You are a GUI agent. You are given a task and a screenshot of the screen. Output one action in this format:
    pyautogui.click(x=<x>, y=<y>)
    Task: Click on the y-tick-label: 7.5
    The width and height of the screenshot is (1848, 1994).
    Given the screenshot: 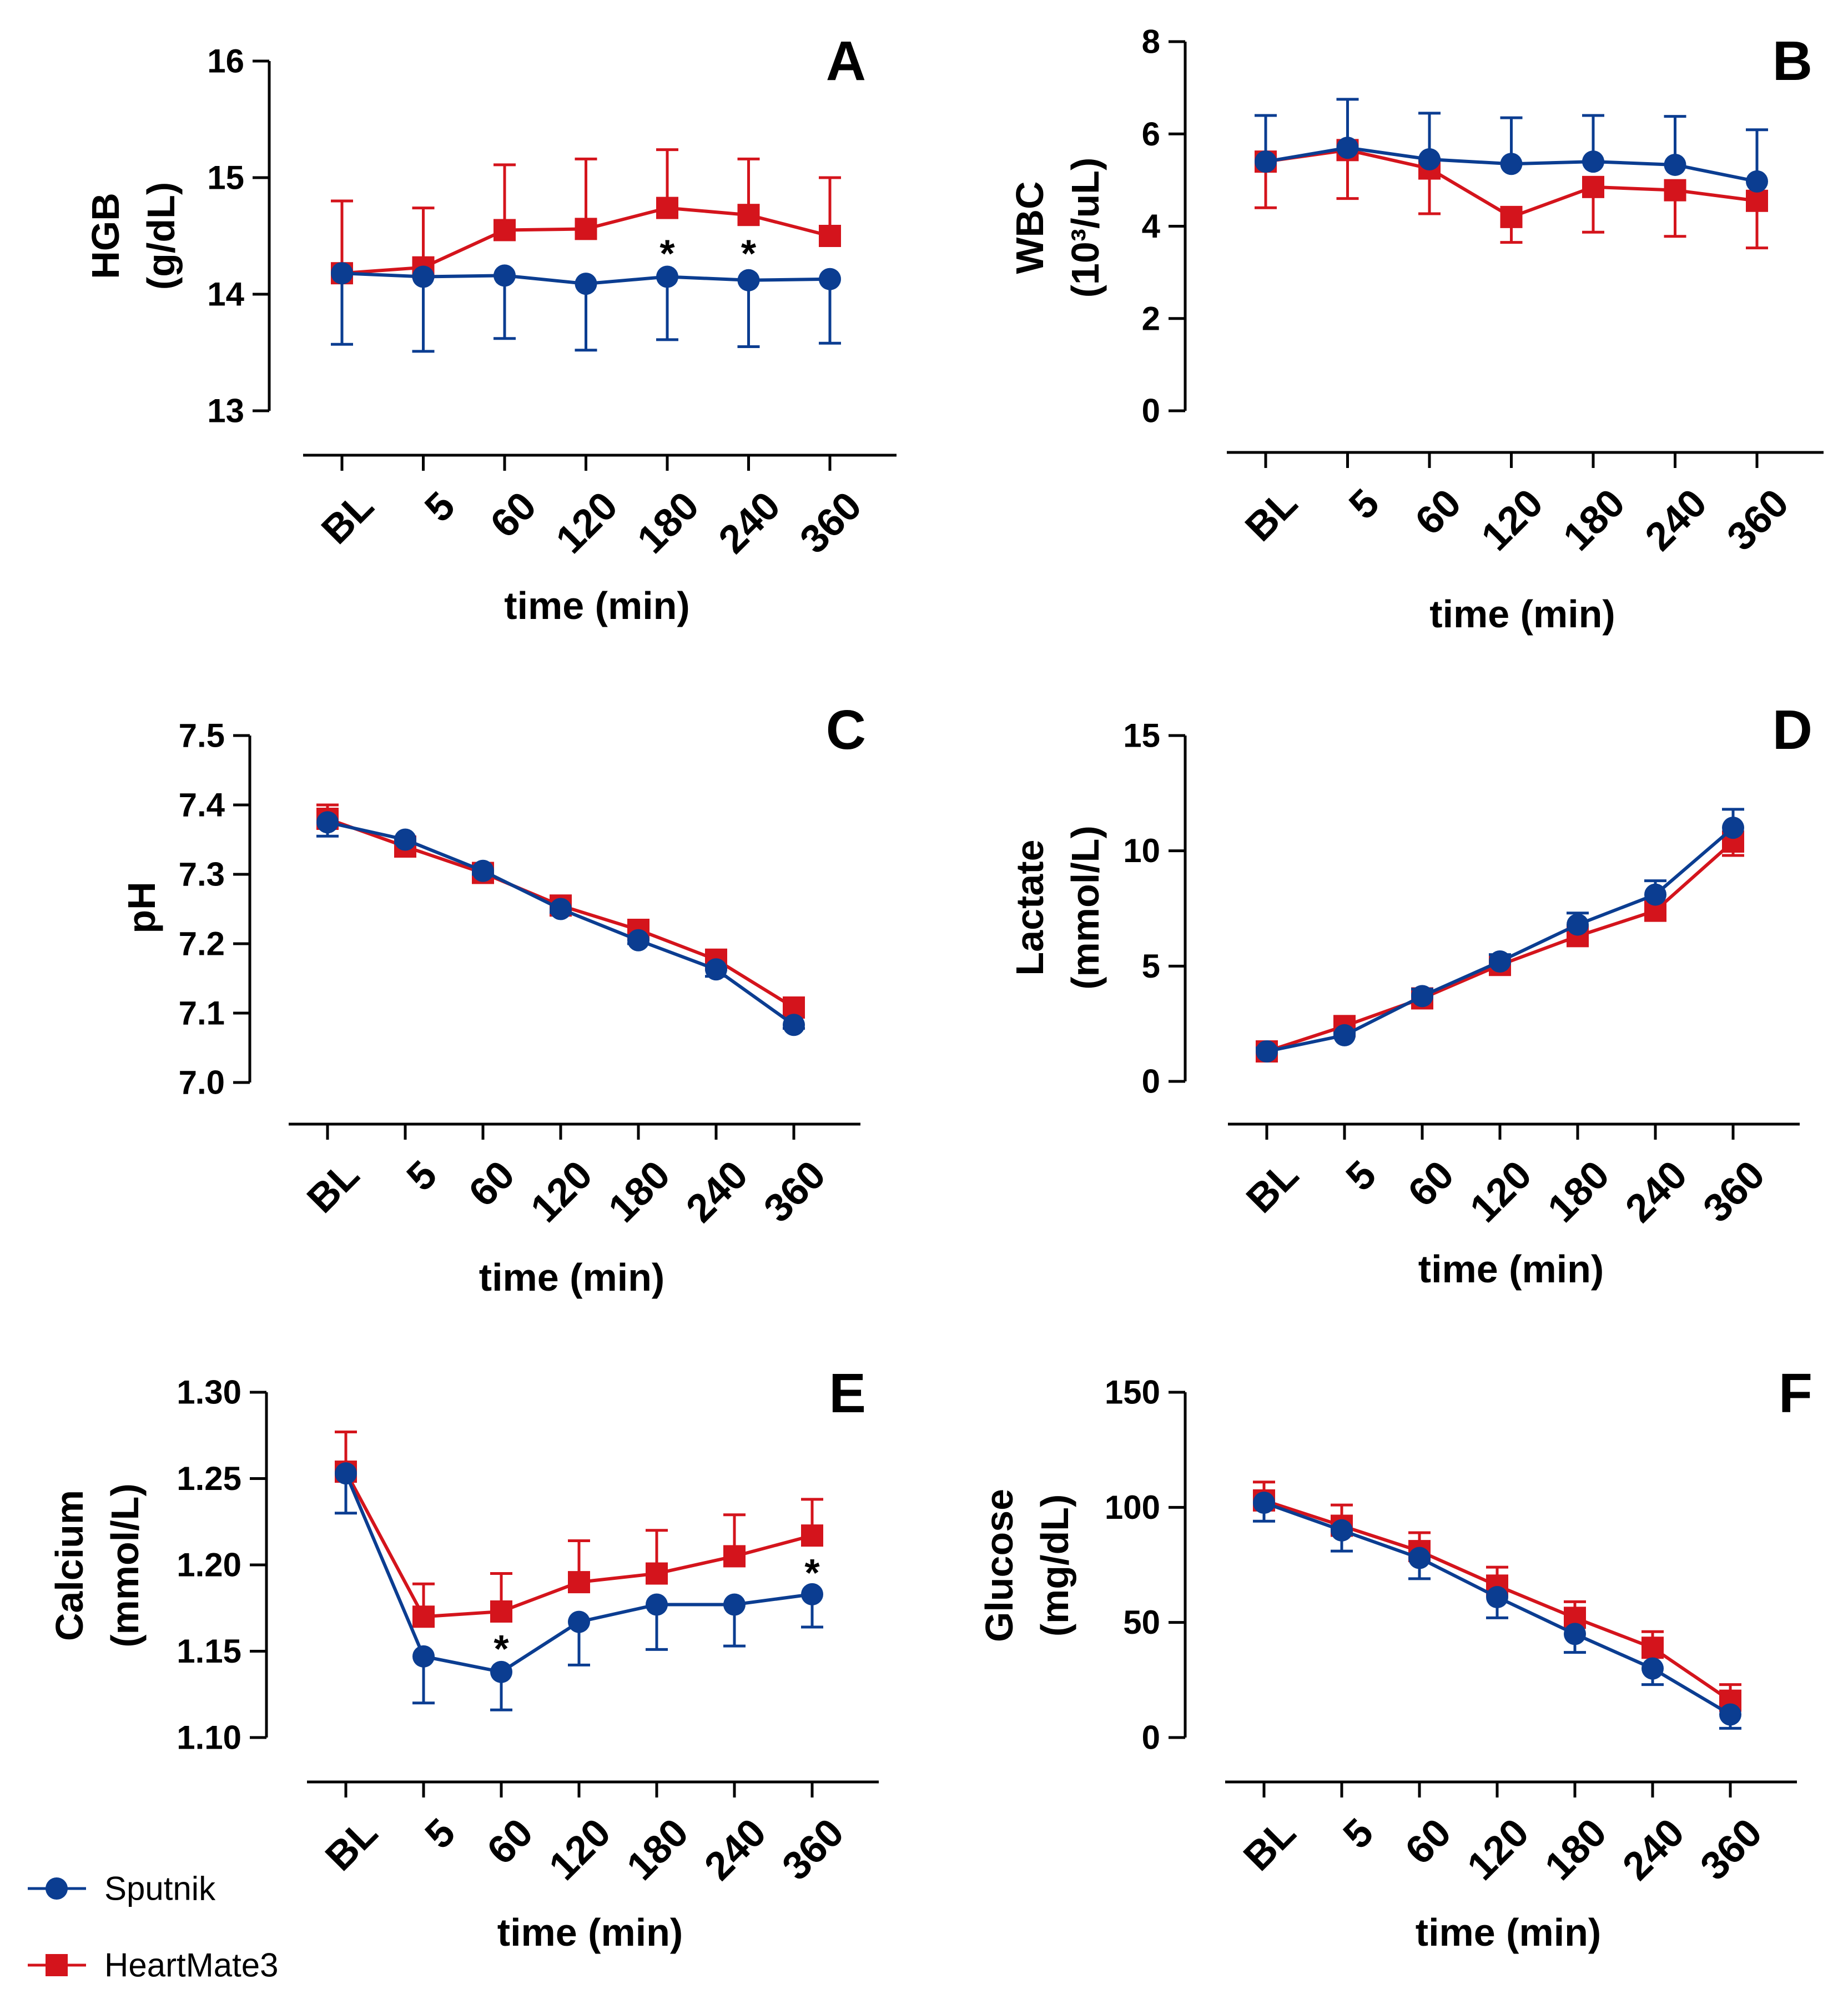 What is the action you would take?
    pyautogui.click(x=202, y=735)
    